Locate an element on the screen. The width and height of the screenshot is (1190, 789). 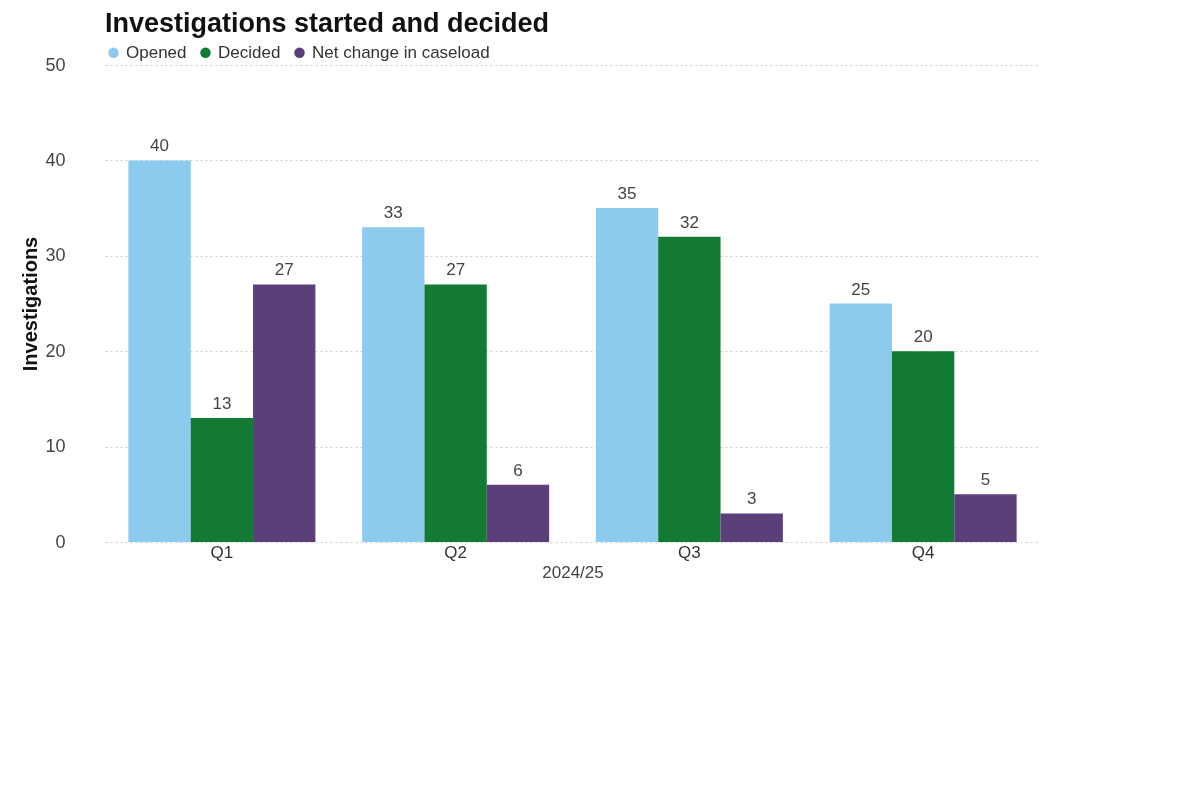
data-label: 13 is located at coordinates (222, 403).